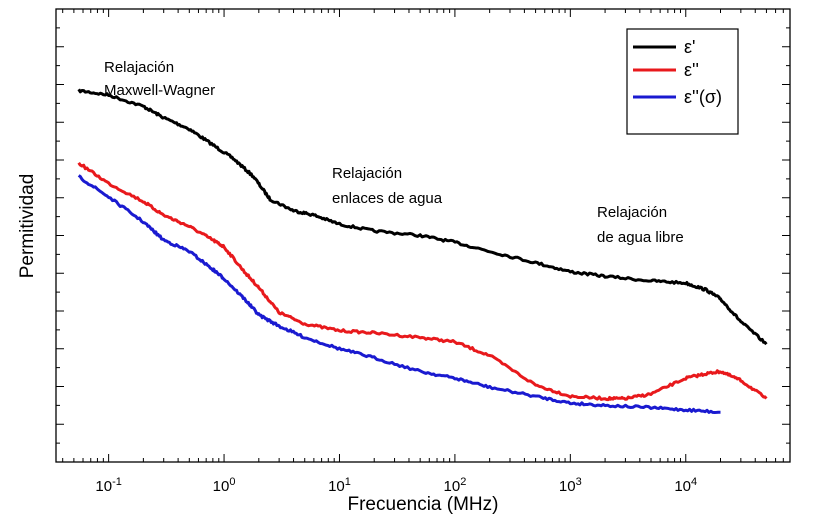 The image size is (813, 522). What do you see at coordinates (423, 504) in the screenshot?
I see `x-axis-title: Frecuencia (MHz)` at bounding box center [423, 504].